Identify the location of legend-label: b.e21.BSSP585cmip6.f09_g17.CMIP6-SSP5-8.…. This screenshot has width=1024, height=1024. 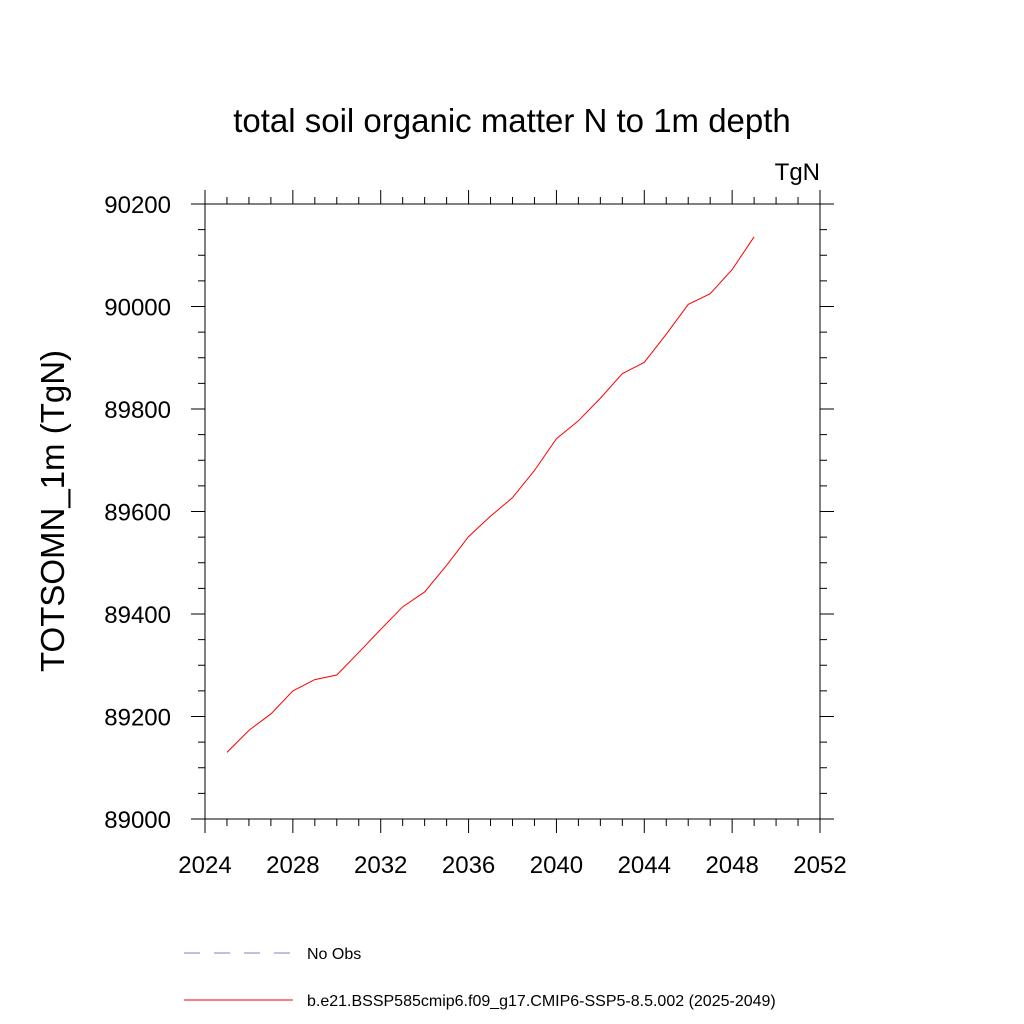
(541, 1001).